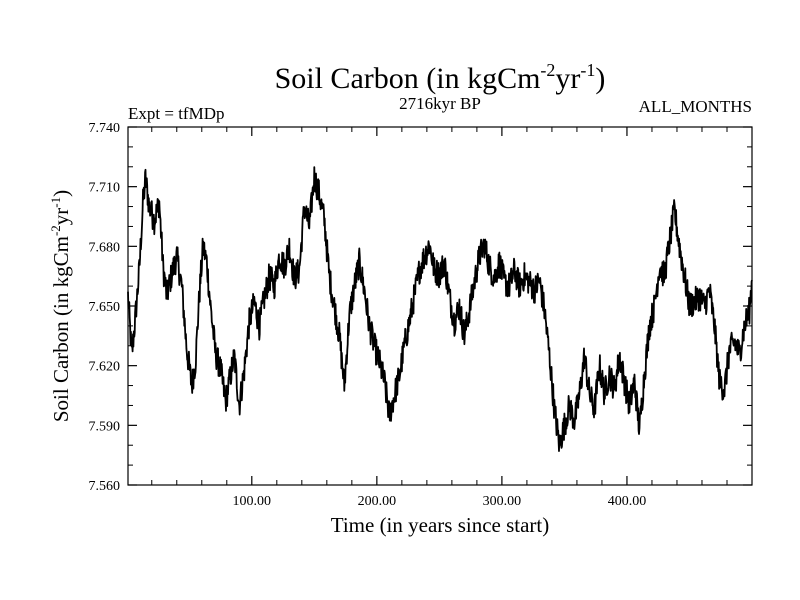 The height and width of the screenshot is (600, 800). I want to click on chart-title: Soil Carbon (in kgCm-2yr-1), so click(440, 77).